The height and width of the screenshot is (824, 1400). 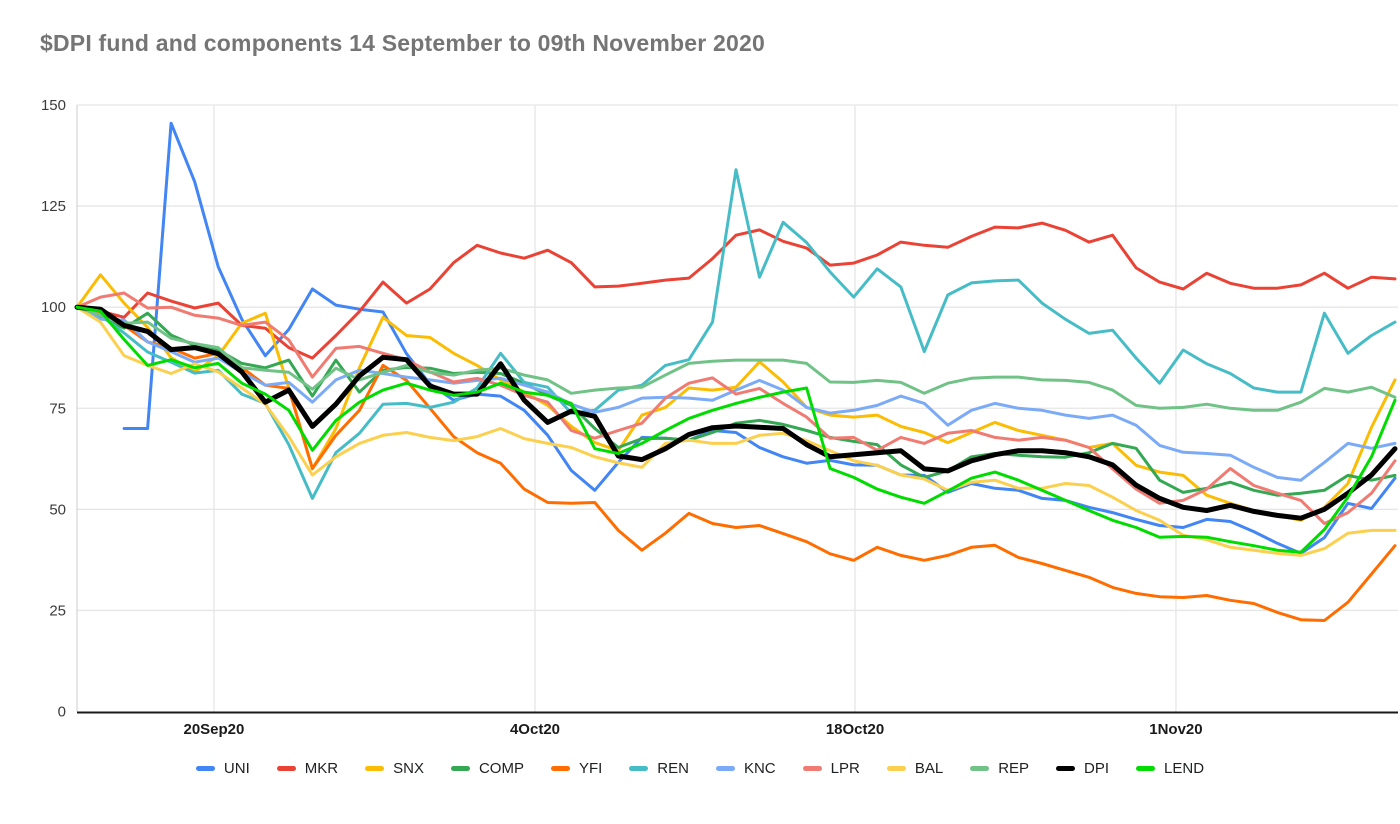 What do you see at coordinates (321, 768) in the screenshot?
I see `legend-label: MKR` at bounding box center [321, 768].